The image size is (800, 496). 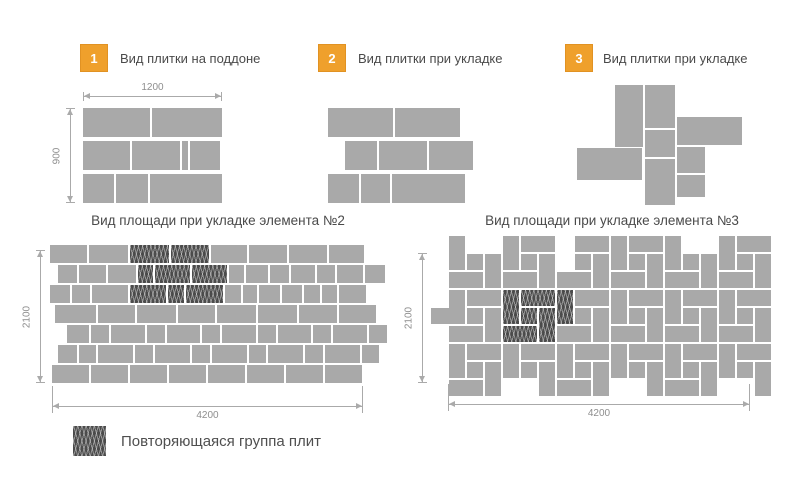 I want to click on area-3-title: Вид площади при укладке элемента №3, so click(x=612, y=220).